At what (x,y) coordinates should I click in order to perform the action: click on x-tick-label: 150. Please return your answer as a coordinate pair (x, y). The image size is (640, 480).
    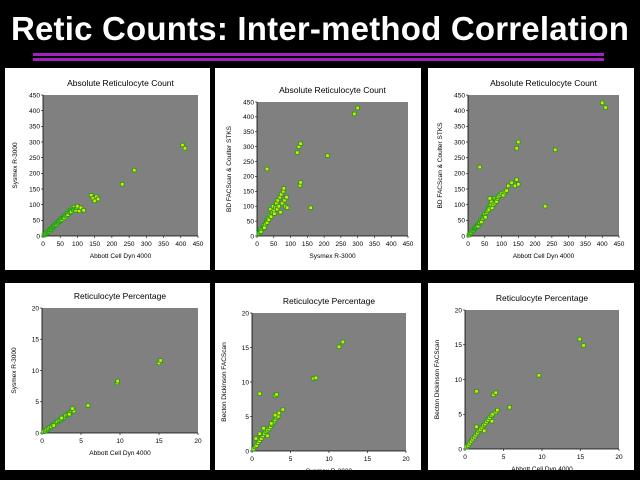
    Looking at the image, I should click on (518, 244).